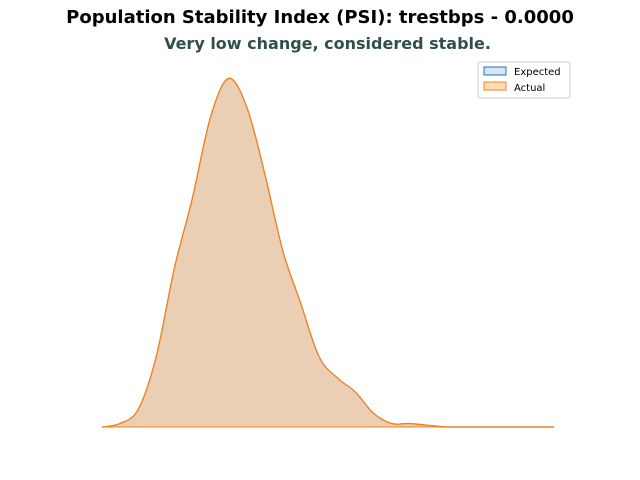 The image size is (640, 480). I want to click on legend-swatch-actual, so click(495, 86).